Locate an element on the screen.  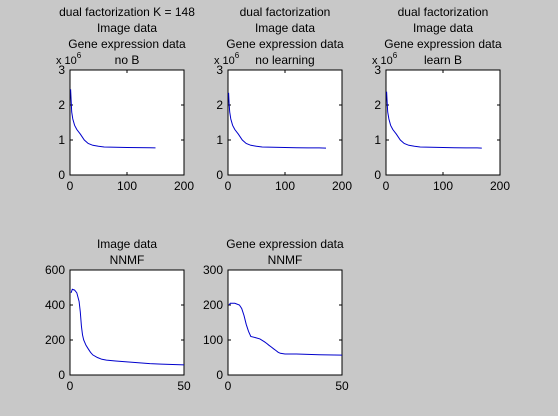
chart-title-line: learn B is located at coordinates (443, 60).